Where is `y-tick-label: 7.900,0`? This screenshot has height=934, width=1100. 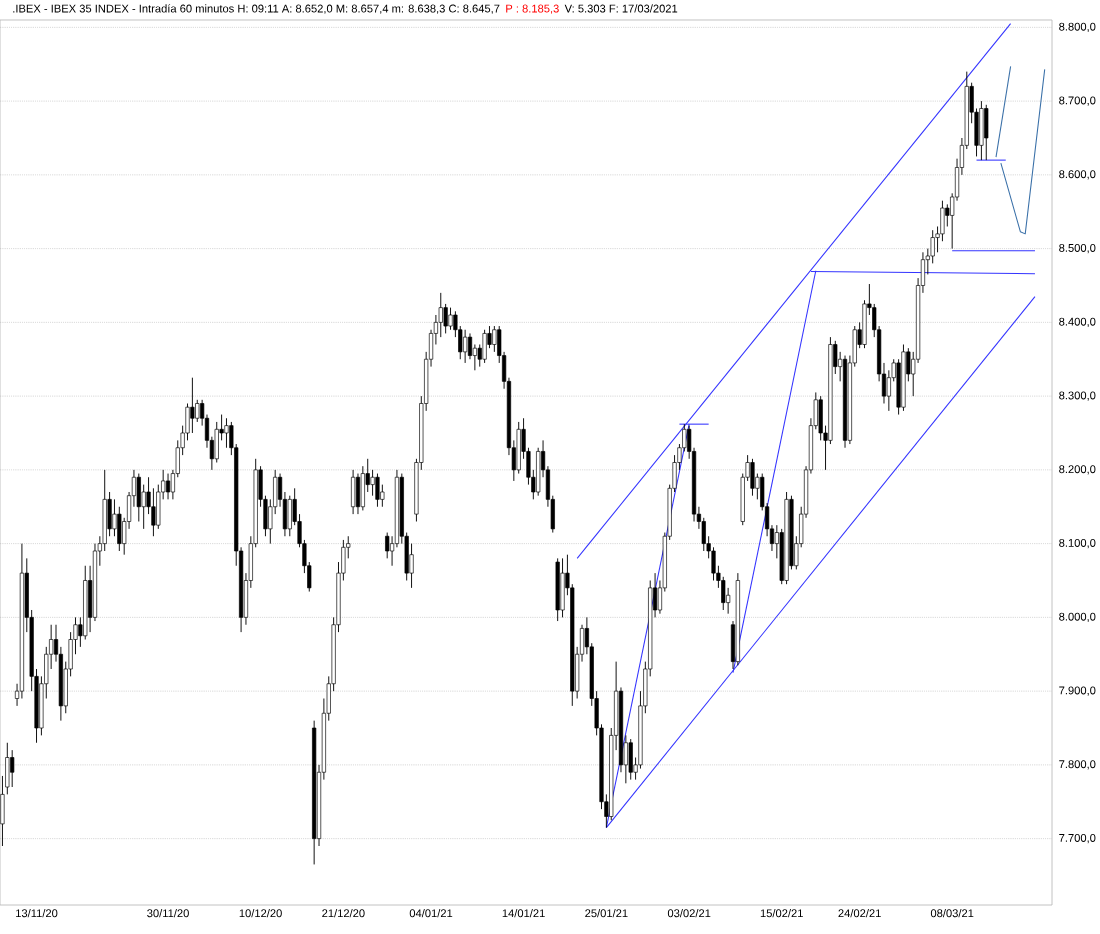 y-tick-label: 7.900,0 is located at coordinates (1077, 691).